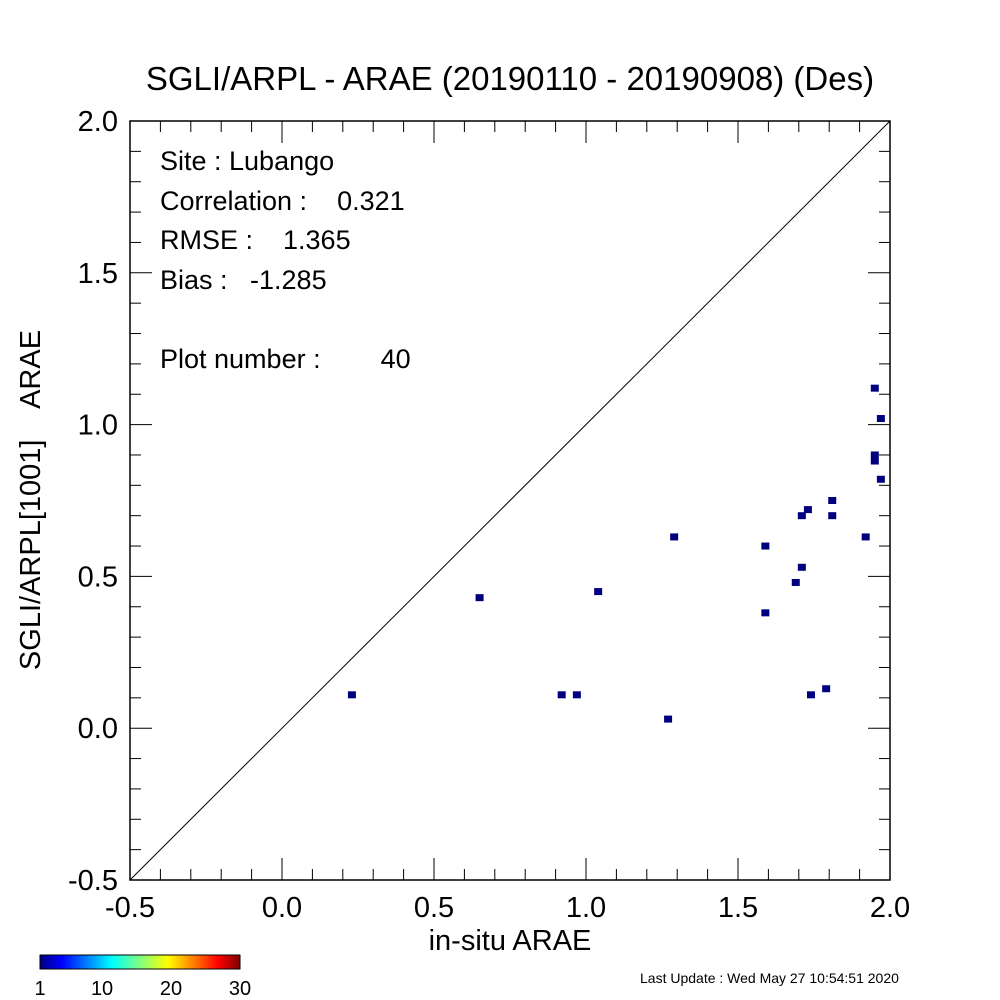  Describe the element at coordinates (130, 908) in the screenshot. I see `x-tick-label: -0.5` at that location.